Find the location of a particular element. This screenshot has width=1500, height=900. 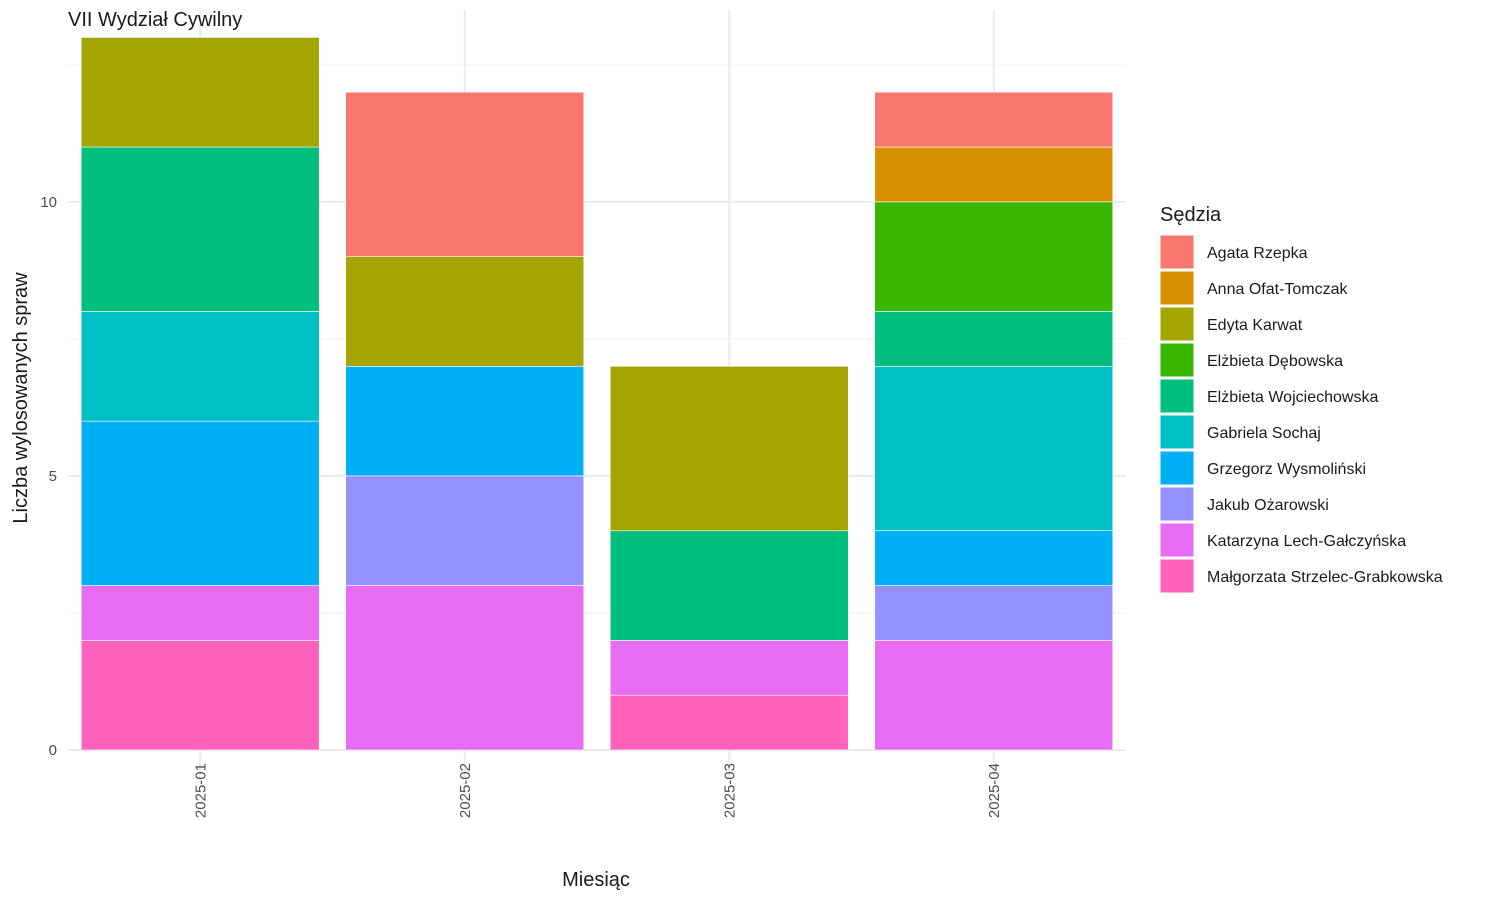

y-axis-title: Liczba wylosowanych spraw is located at coordinates (21, 398).